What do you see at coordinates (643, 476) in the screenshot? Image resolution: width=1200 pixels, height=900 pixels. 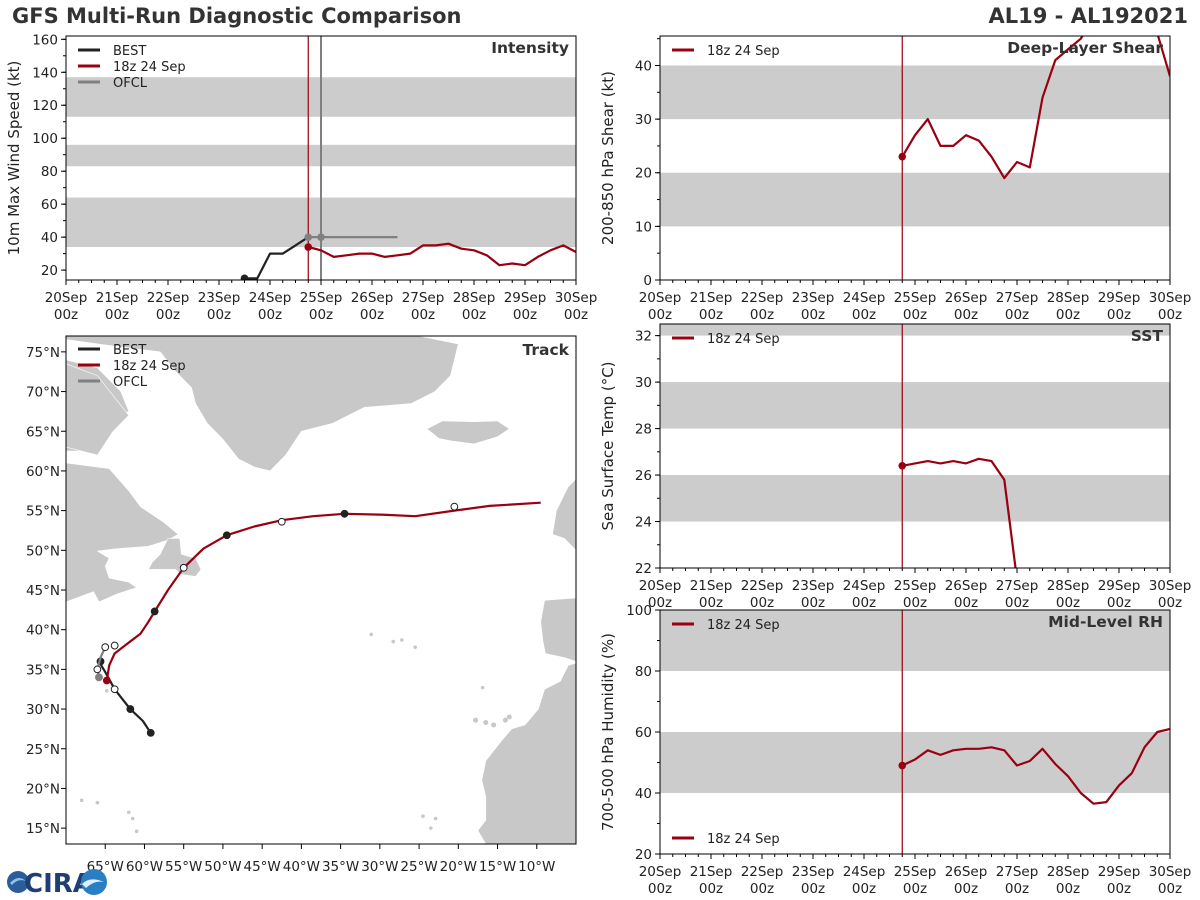 I see `sst-ytick-label: 26` at bounding box center [643, 476].